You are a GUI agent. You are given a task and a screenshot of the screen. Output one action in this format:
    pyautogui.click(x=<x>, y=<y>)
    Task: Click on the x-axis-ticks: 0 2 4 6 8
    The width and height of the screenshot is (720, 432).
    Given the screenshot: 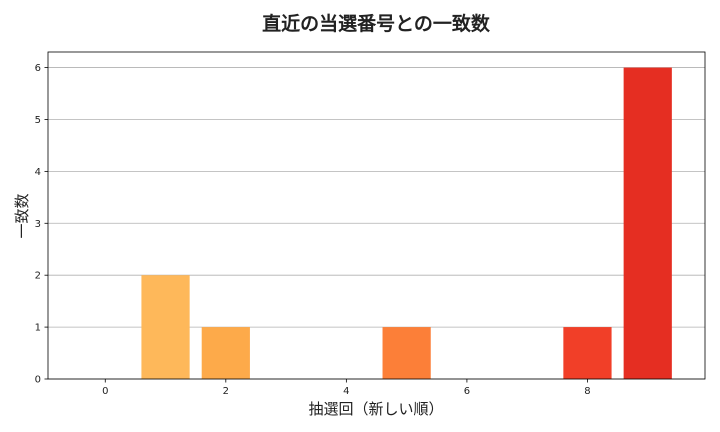 What is the action you would take?
    pyautogui.click(x=346, y=388)
    